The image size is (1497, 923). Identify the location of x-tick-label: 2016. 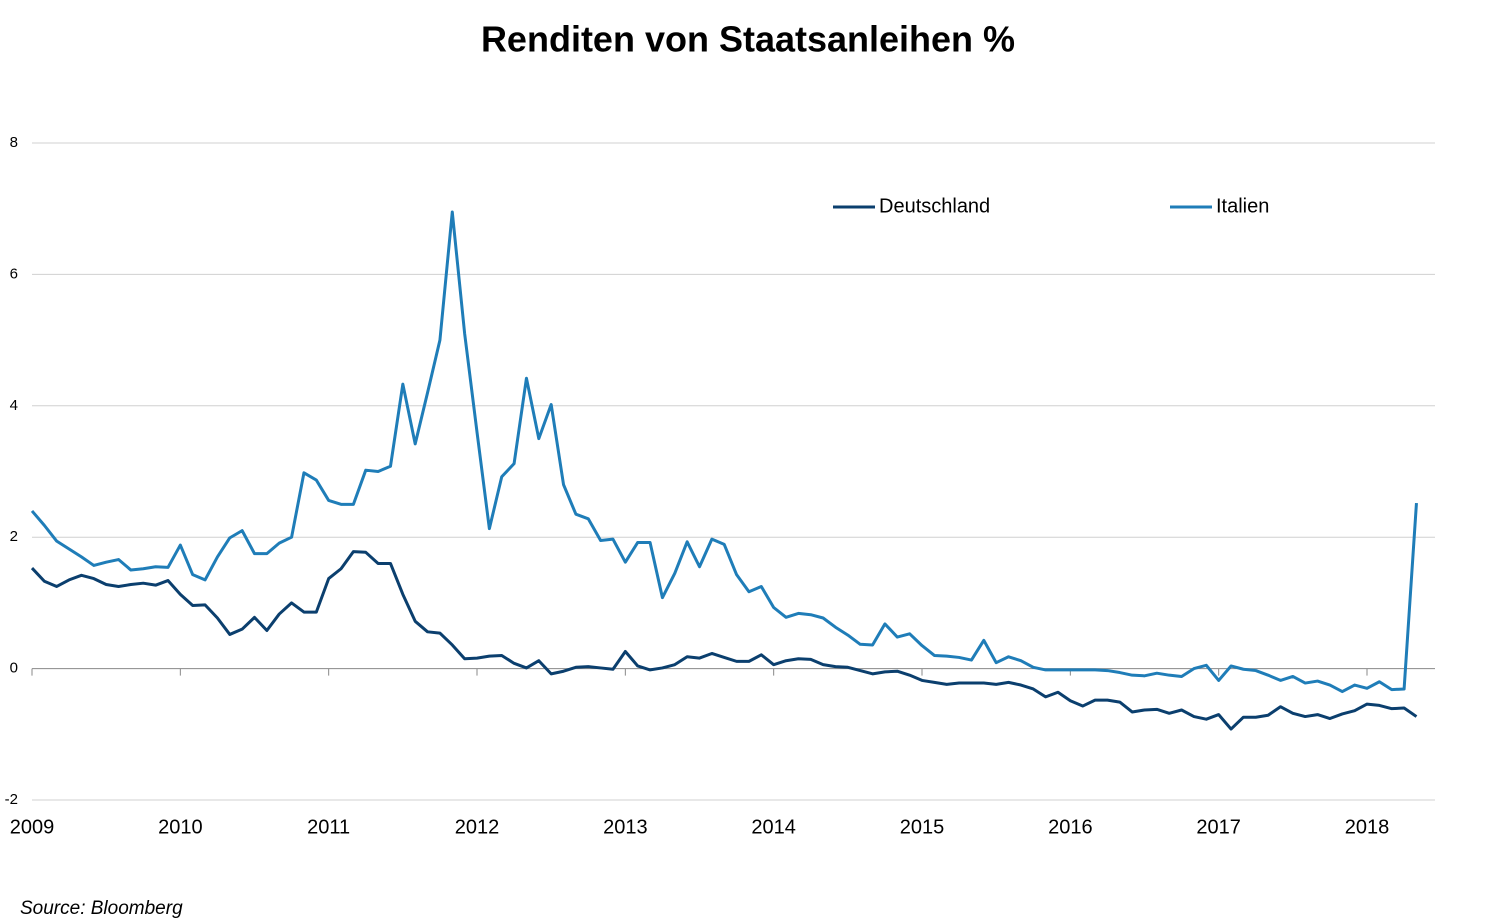
(1070, 827).